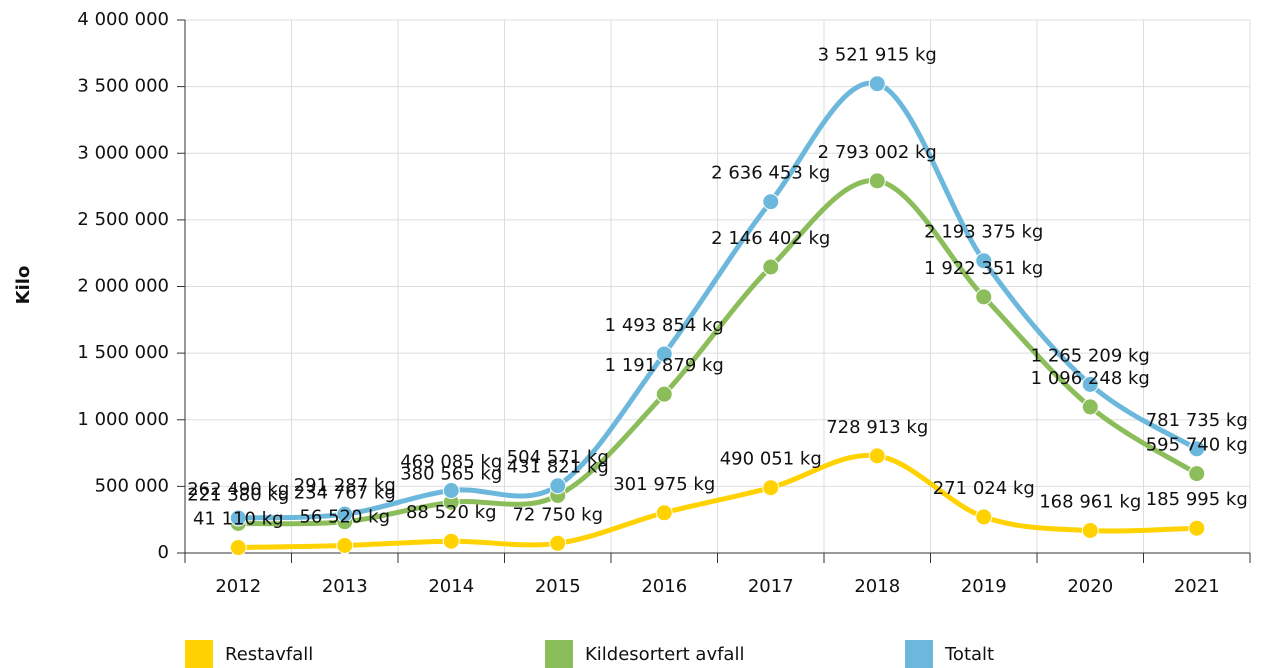  I want to click on data-label: 595 740 kg, so click(1197, 445).